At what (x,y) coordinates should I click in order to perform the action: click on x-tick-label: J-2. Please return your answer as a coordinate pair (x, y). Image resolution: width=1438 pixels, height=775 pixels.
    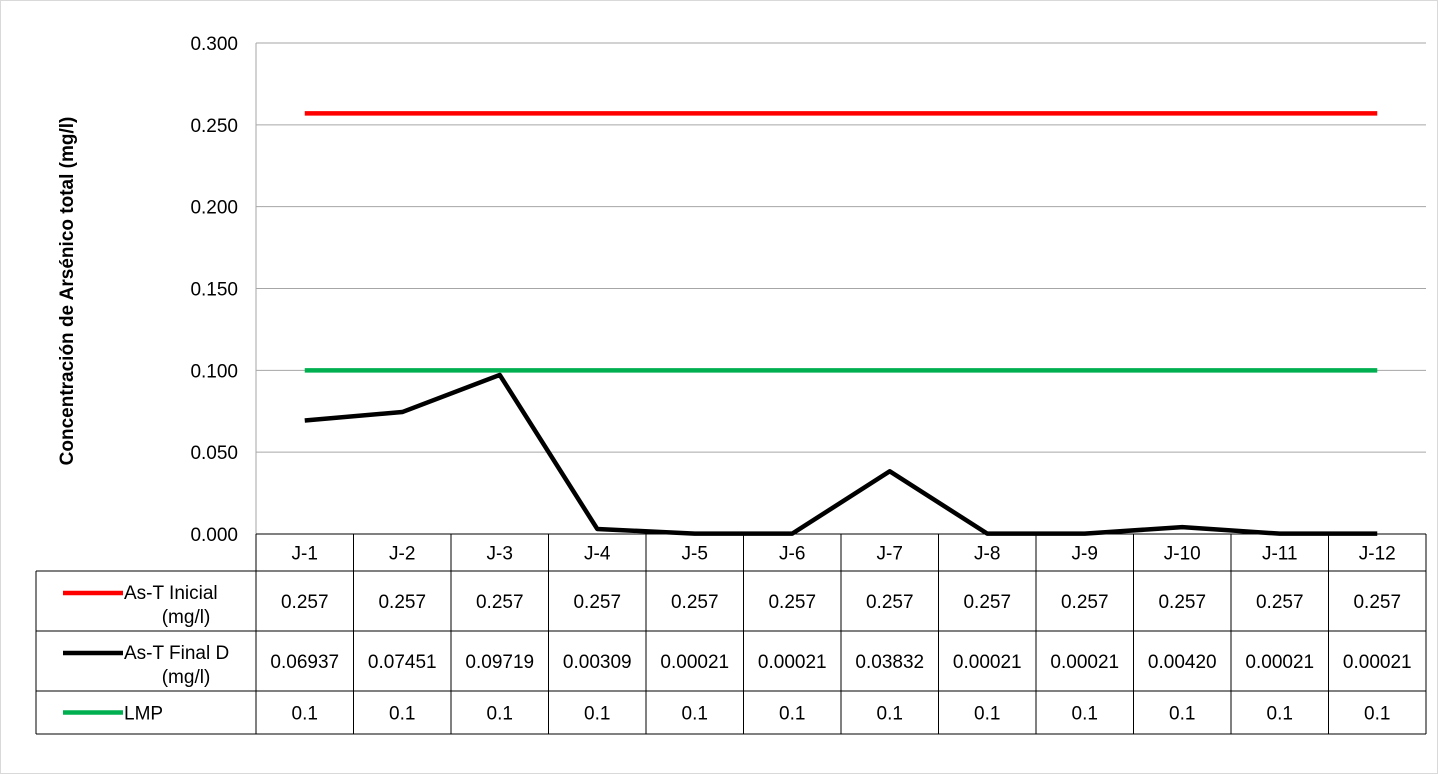
    Looking at the image, I should click on (402, 554).